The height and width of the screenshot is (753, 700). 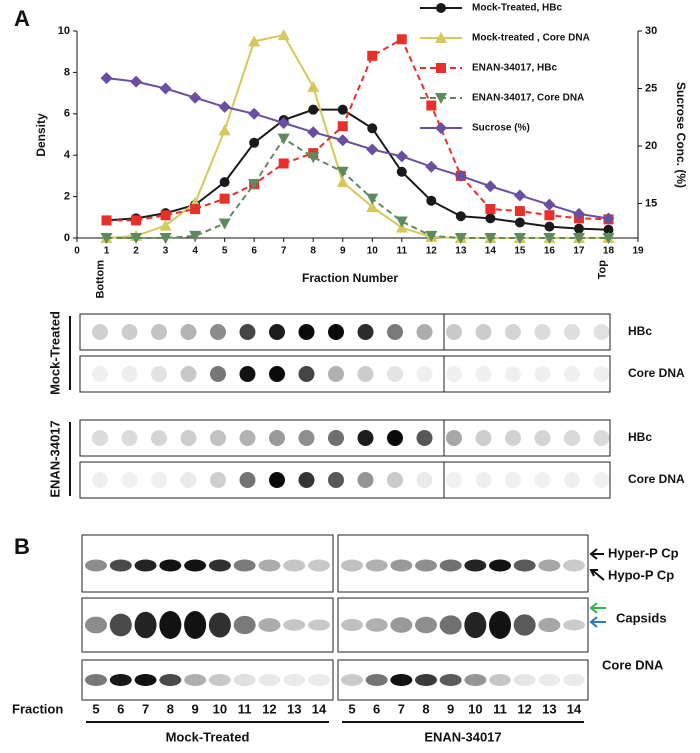 I want to click on x-tick-label: 4, so click(x=195, y=251).